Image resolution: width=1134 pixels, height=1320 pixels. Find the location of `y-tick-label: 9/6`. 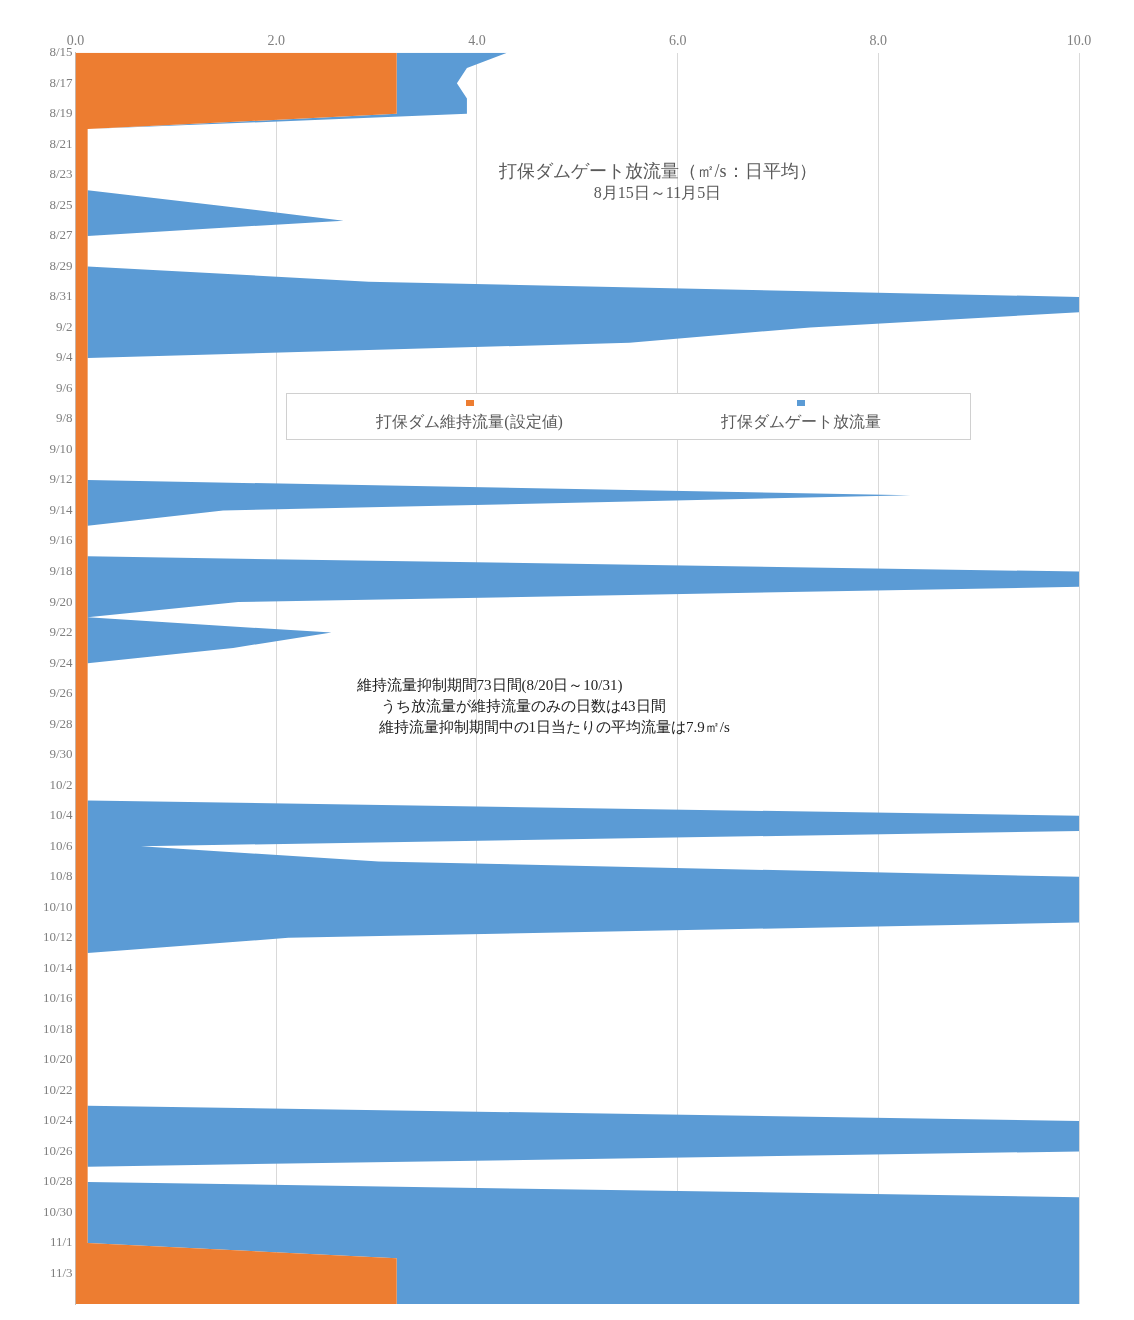

y-tick-label: 9/6 is located at coordinates (64, 387).